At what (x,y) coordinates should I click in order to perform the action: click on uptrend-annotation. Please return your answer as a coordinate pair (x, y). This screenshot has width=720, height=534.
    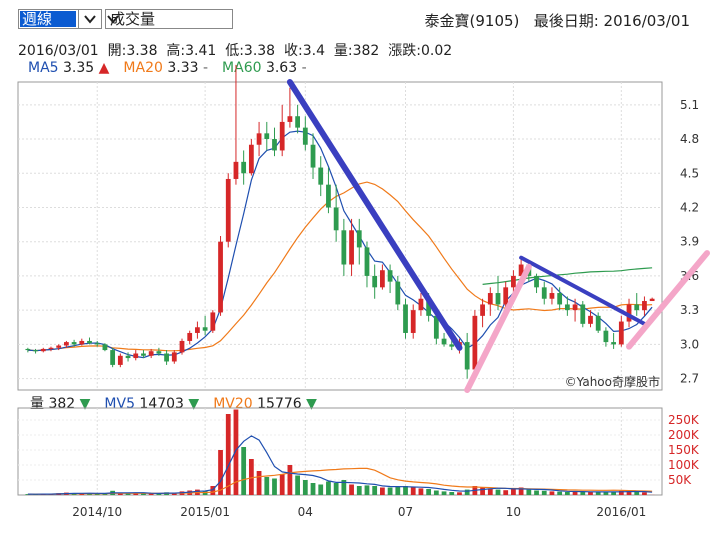
    Looking at the image, I should click on (668, 300).